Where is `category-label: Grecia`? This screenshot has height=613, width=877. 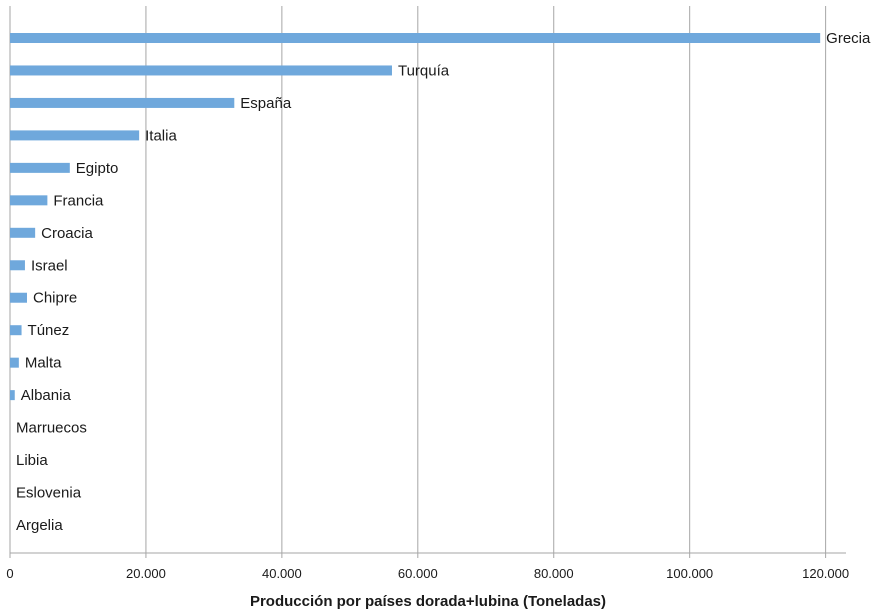
category-label: Grecia is located at coordinates (848, 38).